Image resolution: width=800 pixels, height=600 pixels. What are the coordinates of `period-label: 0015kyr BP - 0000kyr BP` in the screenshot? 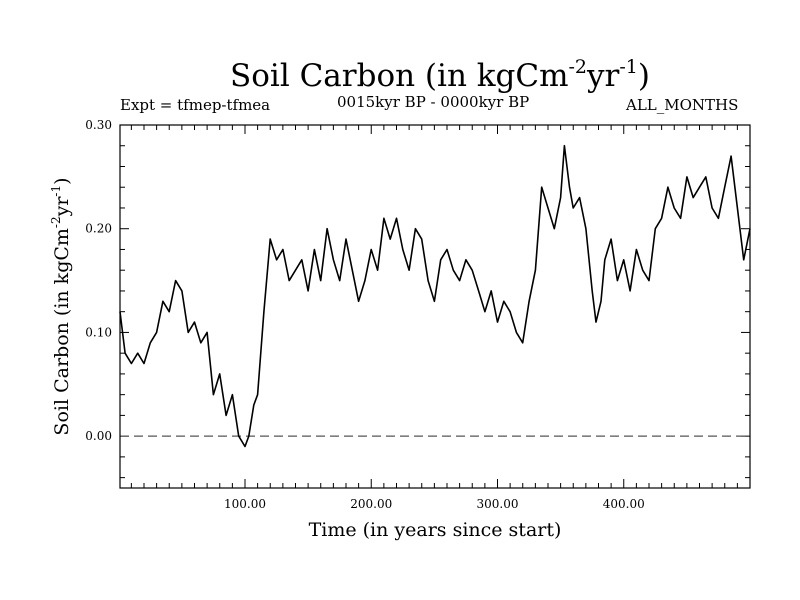 It's located at (433, 102).